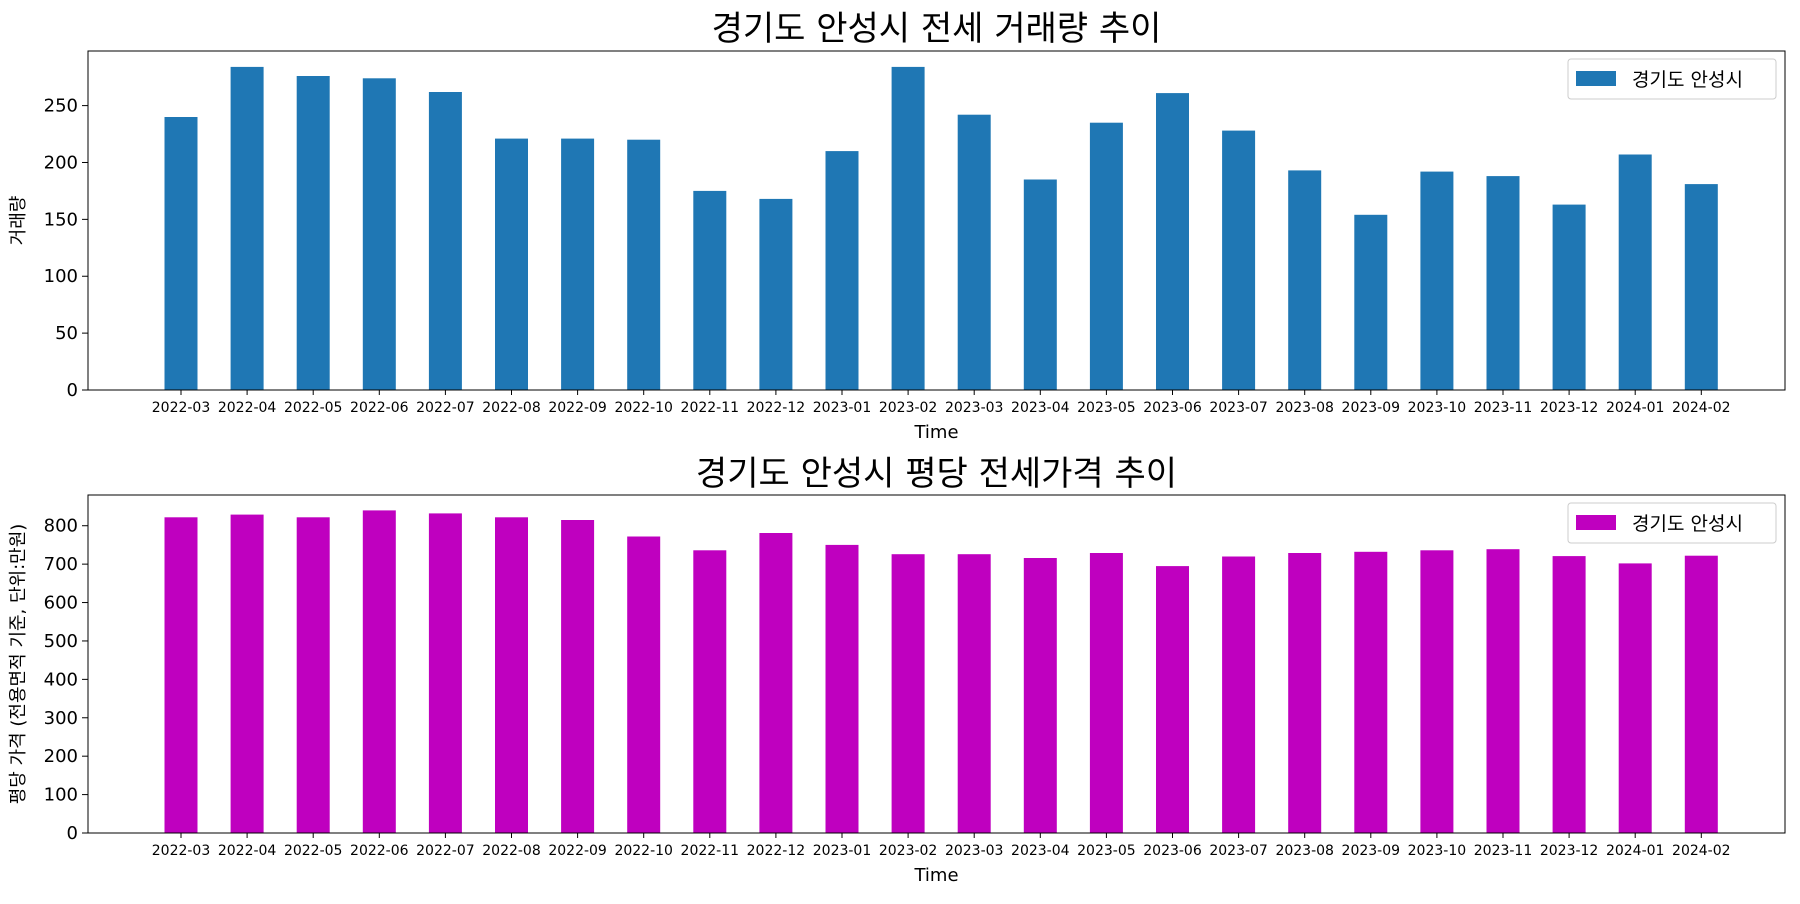 The width and height of the screenshot is (1800, 904). I want to click on chart-title: 경기도 안성시 평당 전세가격 추이, so click(936, 474).